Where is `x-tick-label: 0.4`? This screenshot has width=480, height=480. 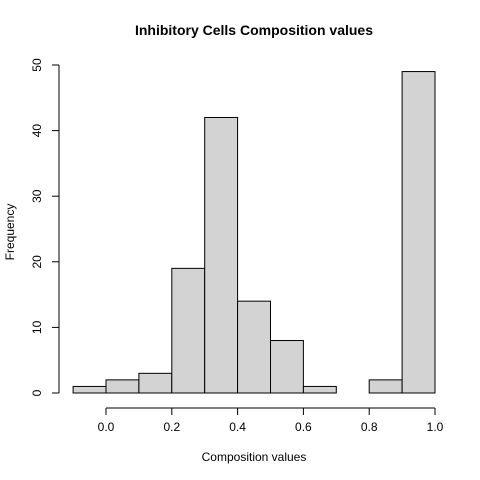 x-tick-label: 0.4 is located at coordinates (237, 427).